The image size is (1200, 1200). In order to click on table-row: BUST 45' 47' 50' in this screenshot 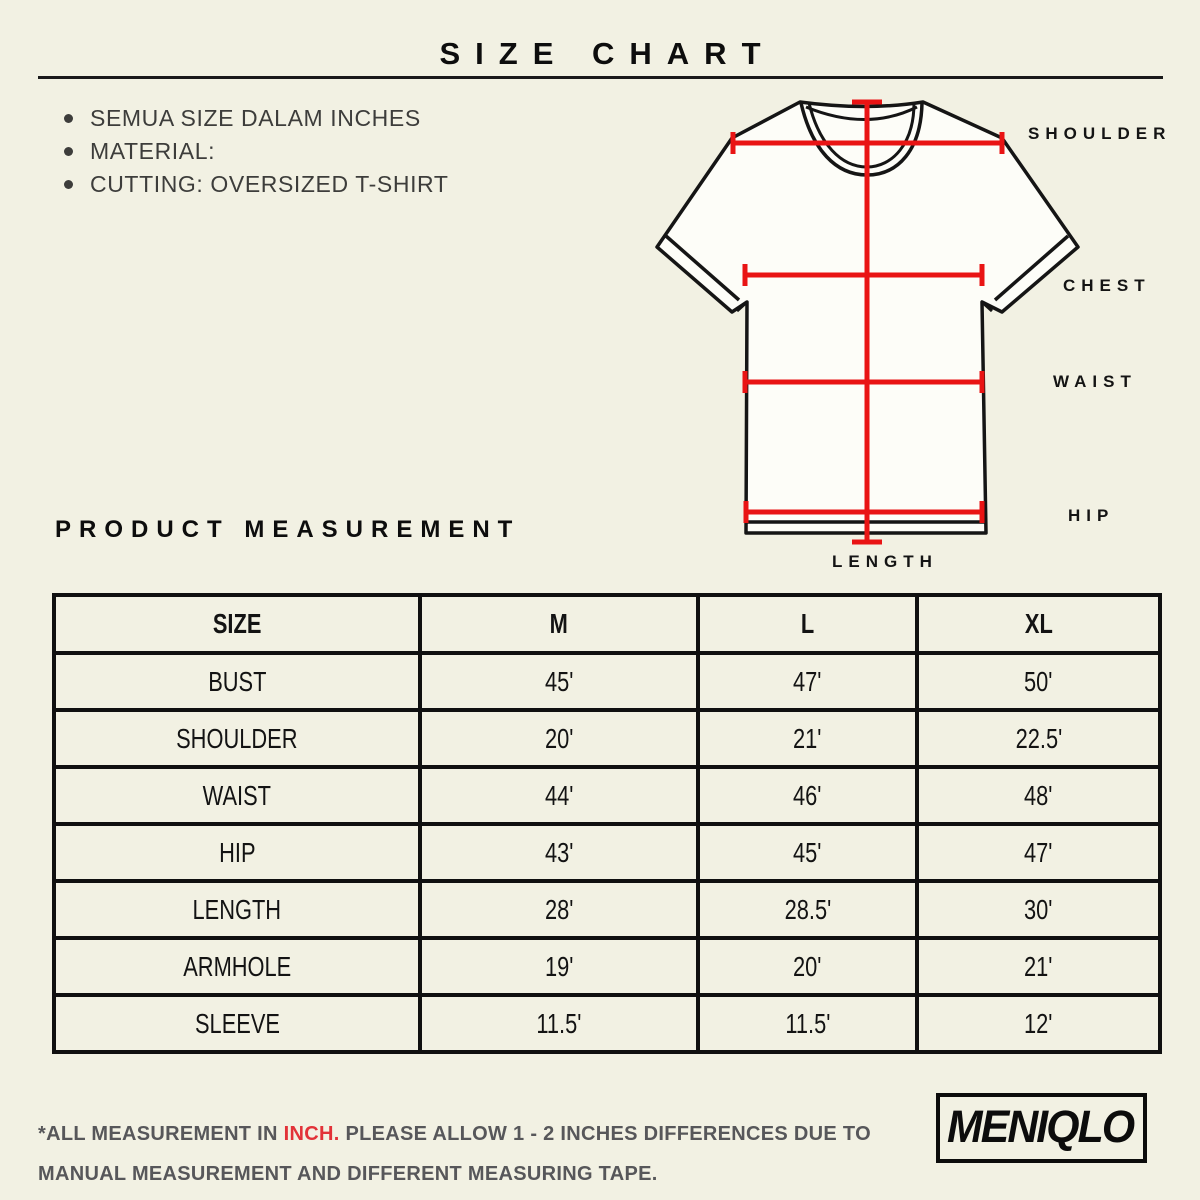, I will do `click(607, 681)`.